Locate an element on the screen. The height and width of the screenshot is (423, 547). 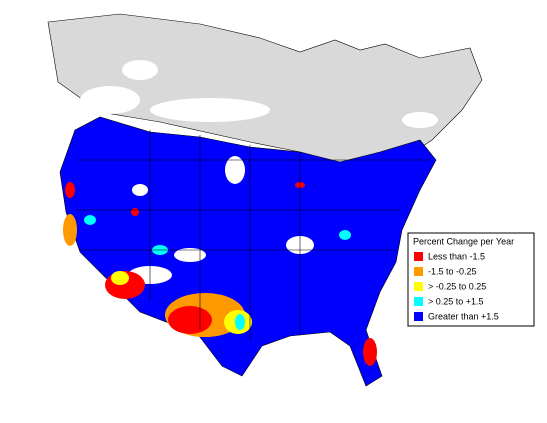
legend-label: Less than -1.5 is located at coordinates (456, 256).